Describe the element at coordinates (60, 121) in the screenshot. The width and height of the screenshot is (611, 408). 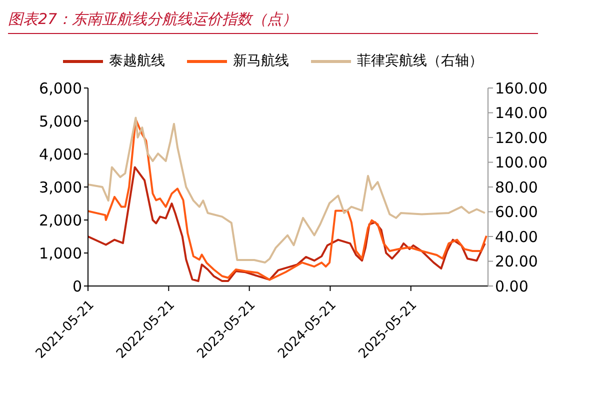
I see `y-tick-label: 5,000` at that location.